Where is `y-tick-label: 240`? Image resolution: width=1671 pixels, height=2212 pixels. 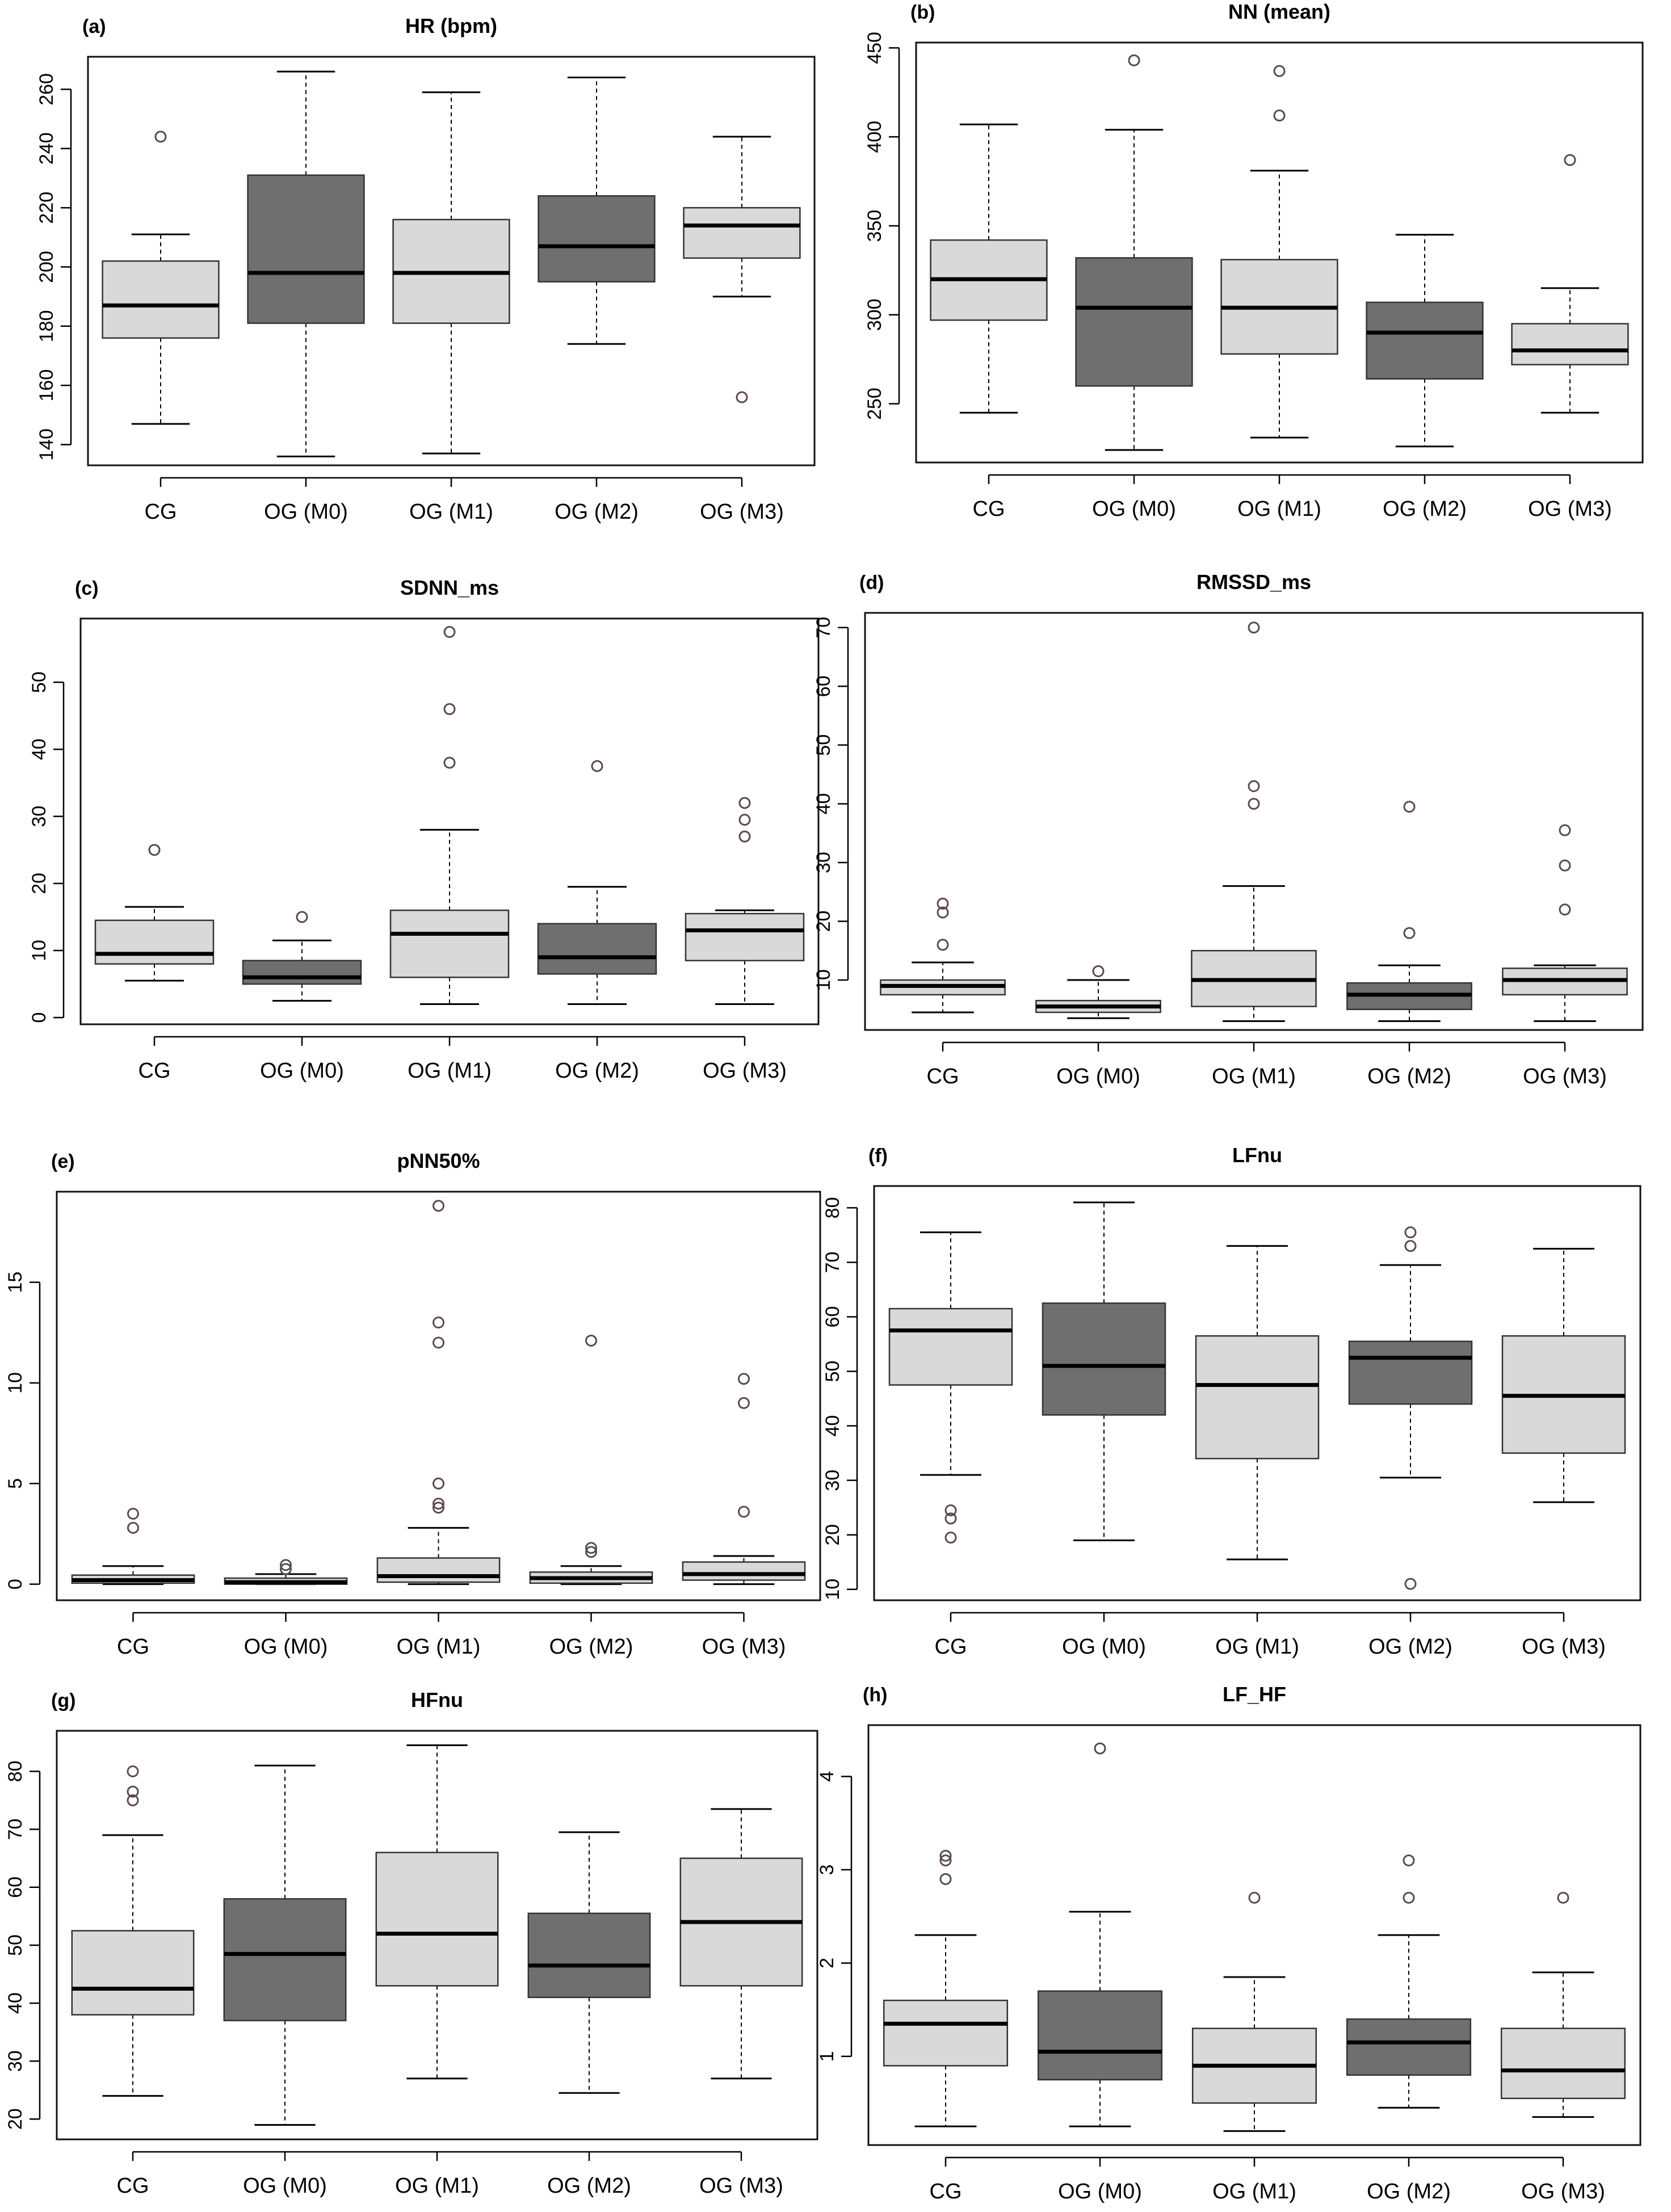
y-tick-label: 240 is located at coordinates (47, 148).